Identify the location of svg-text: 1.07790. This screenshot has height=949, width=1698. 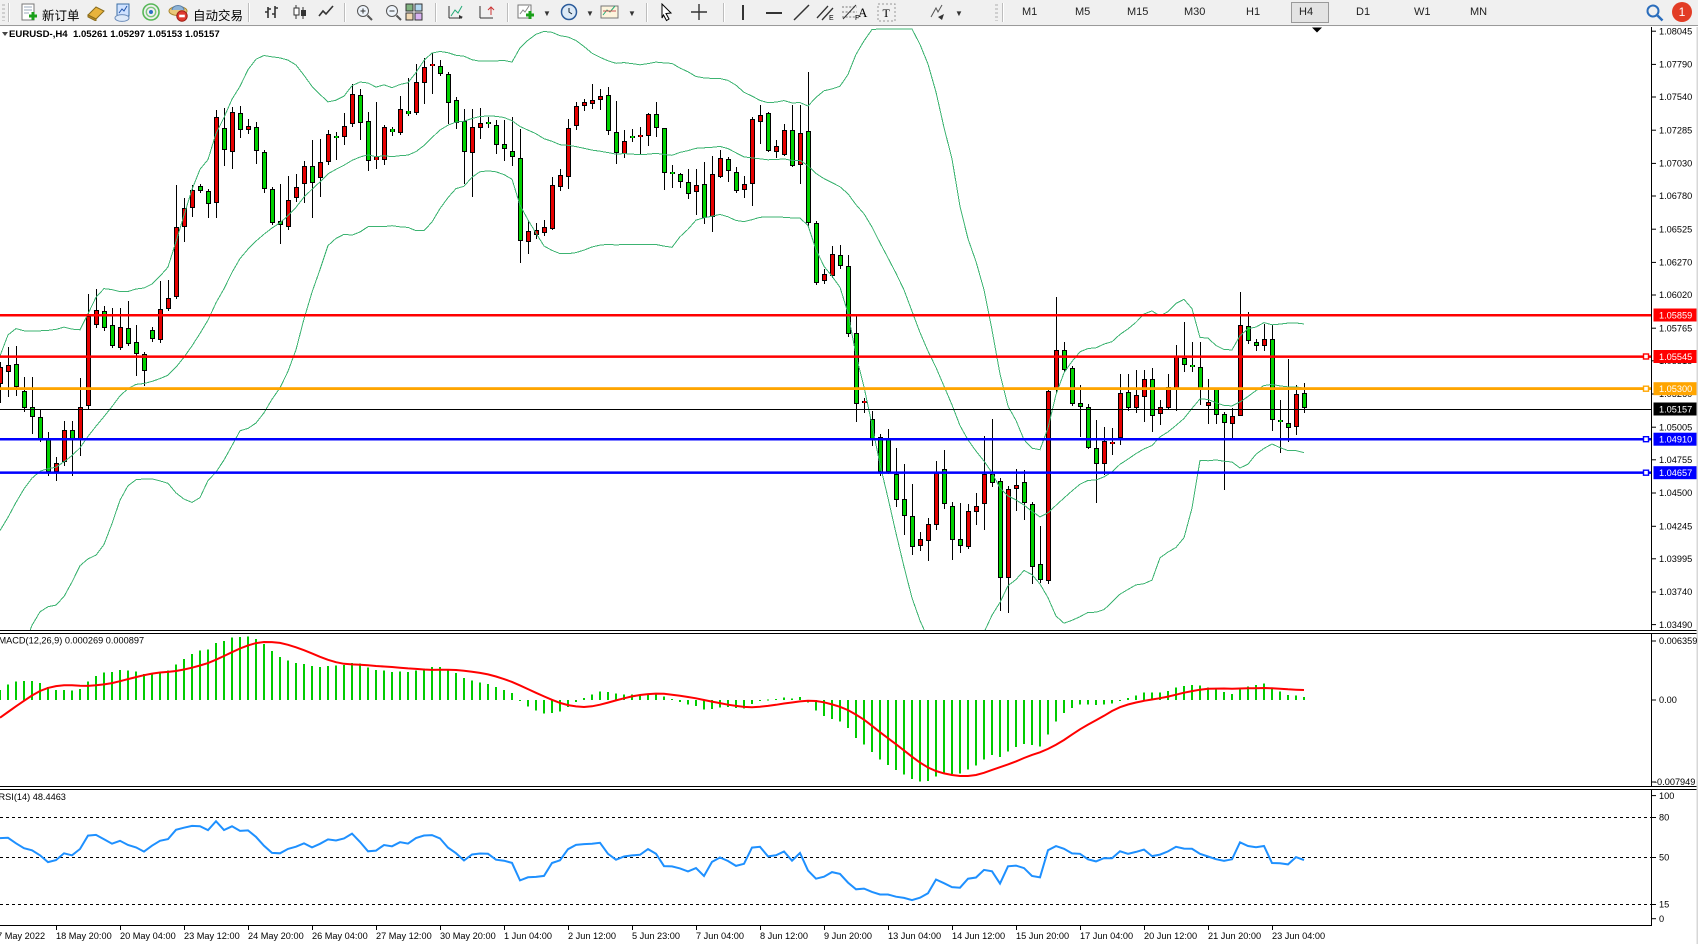
(1675, 65).